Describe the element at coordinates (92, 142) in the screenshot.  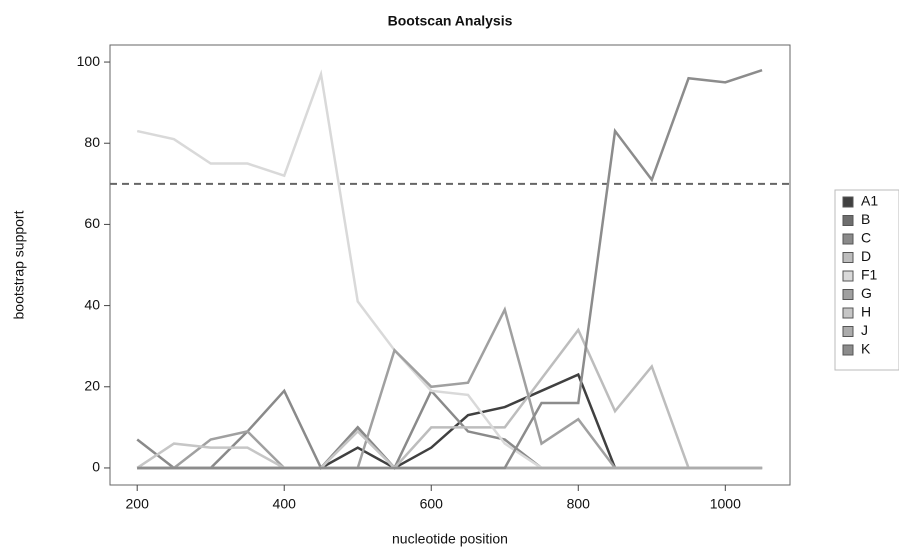
I see `y-tick-label: 80` at that location.